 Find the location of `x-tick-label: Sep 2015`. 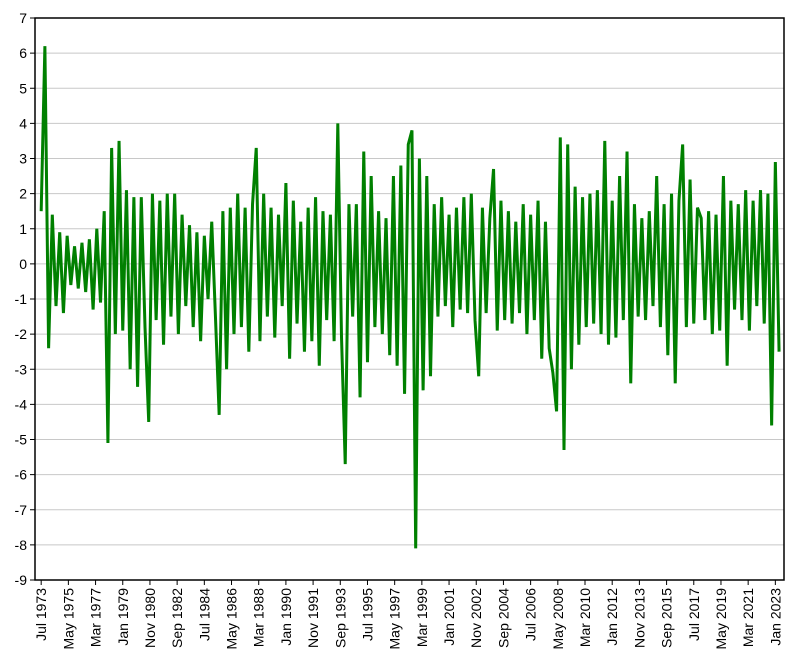

x-tick-label: Sep 2015 is located at coordinates (667, 618).